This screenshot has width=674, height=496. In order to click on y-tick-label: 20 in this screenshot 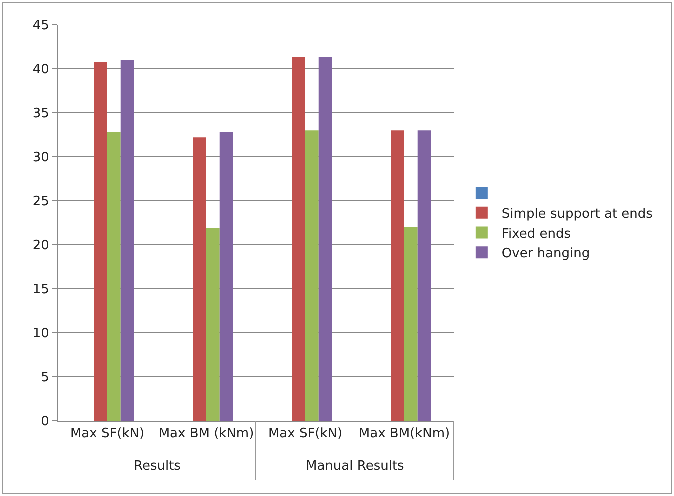, I will do `click(41, 246)`.